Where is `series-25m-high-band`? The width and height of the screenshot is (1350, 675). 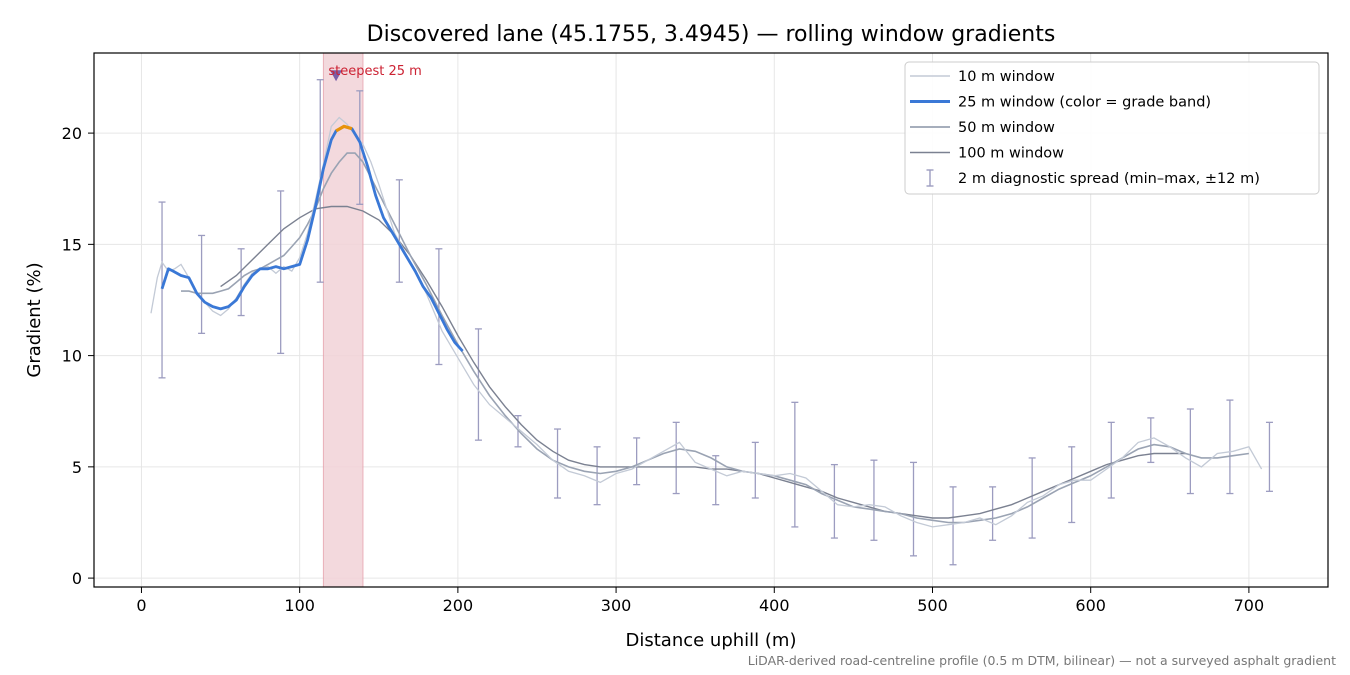
series-25m-high-band is located at coordinates (344, 128).